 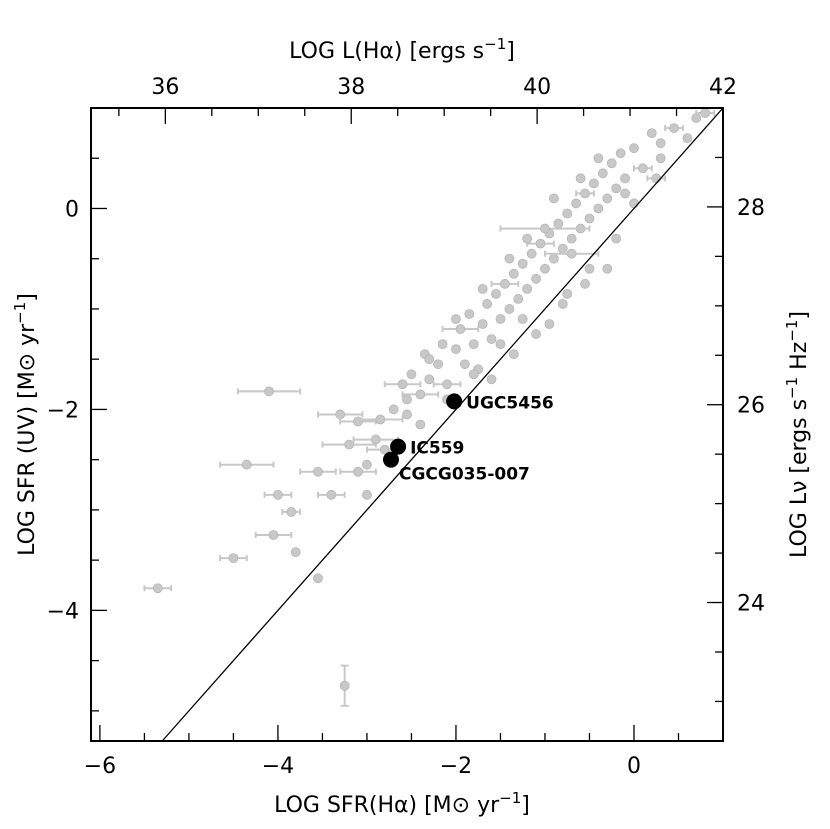 What do you see at coordinates (461, 805) in the screenshot?
I see `axis-title-part: ⊙` at bounding box center [461, 805].